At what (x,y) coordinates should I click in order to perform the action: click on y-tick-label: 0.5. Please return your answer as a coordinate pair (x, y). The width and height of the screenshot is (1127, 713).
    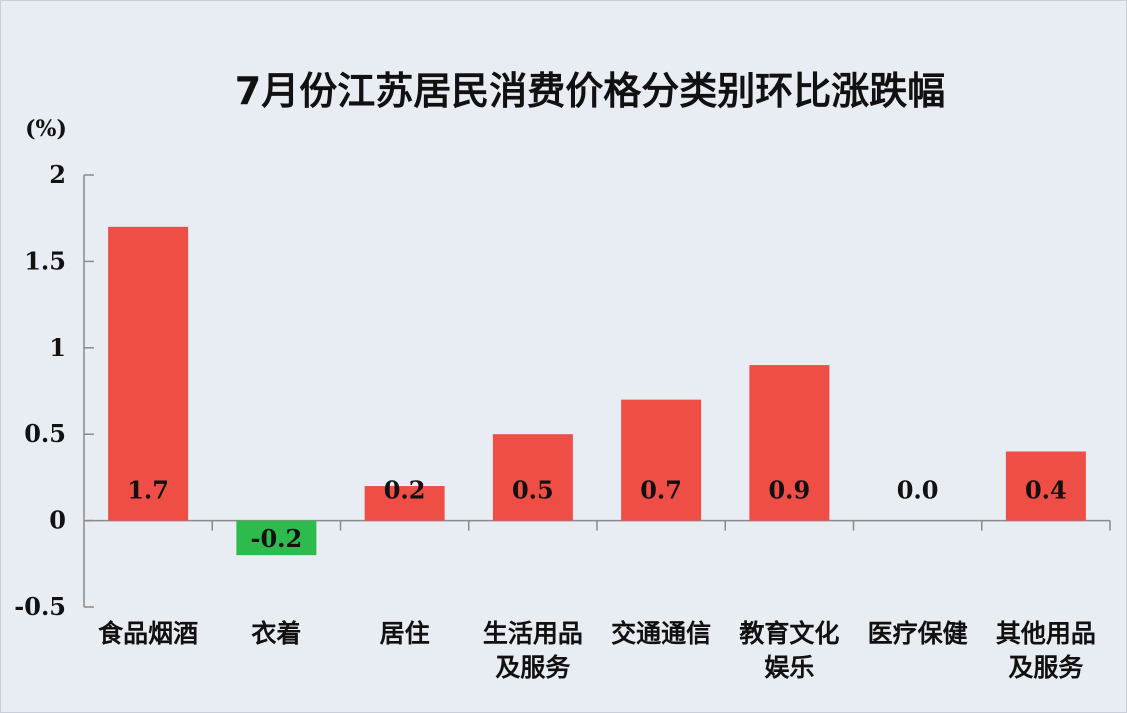
    Looking at the image, I should click on (45, 433).